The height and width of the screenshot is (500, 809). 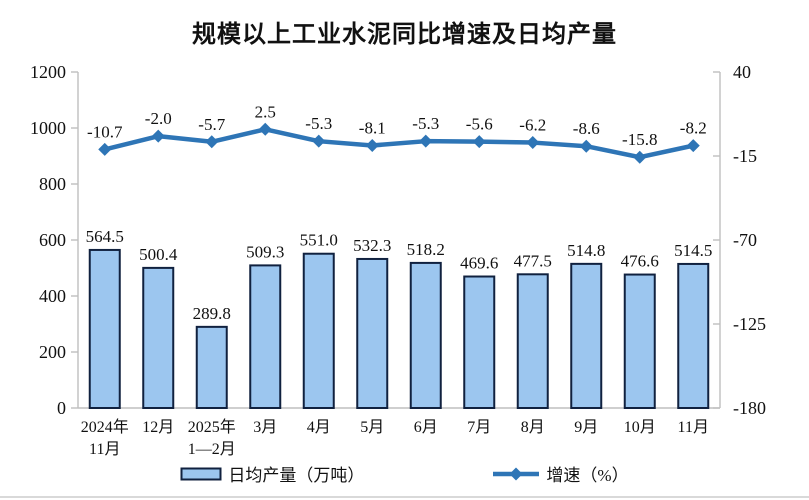 I want to click on line-value-label: -8.2, so click(x=693, y=128).